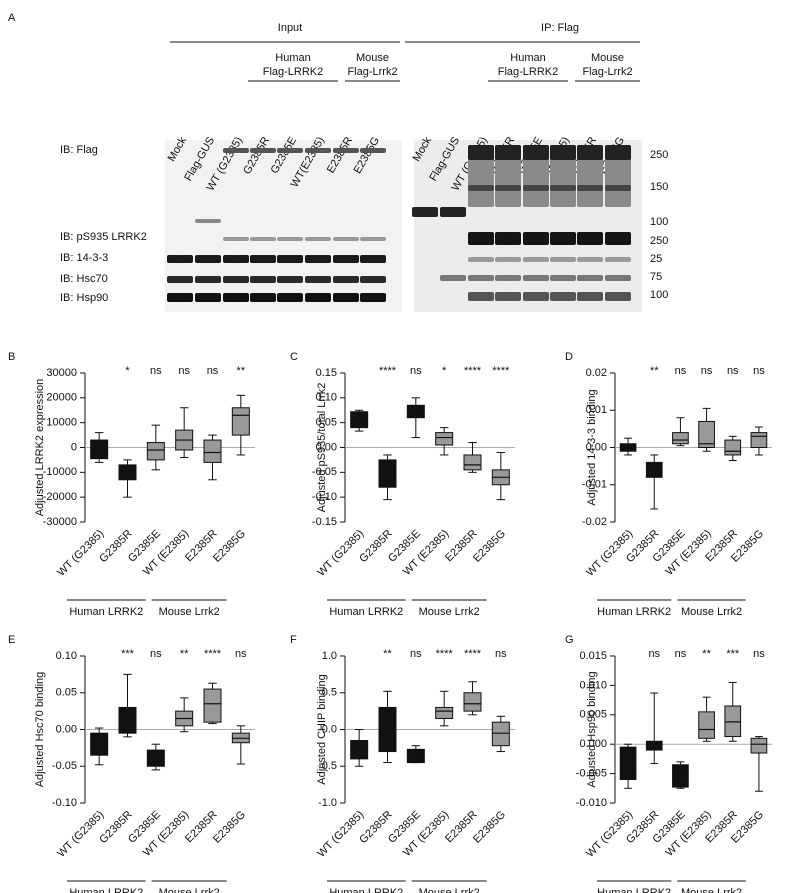 This screenshot has height=893, width=800. Describe the element at coordinates (61, 398) in the screenshot. I see `y-tick-label: 20000` at that location.